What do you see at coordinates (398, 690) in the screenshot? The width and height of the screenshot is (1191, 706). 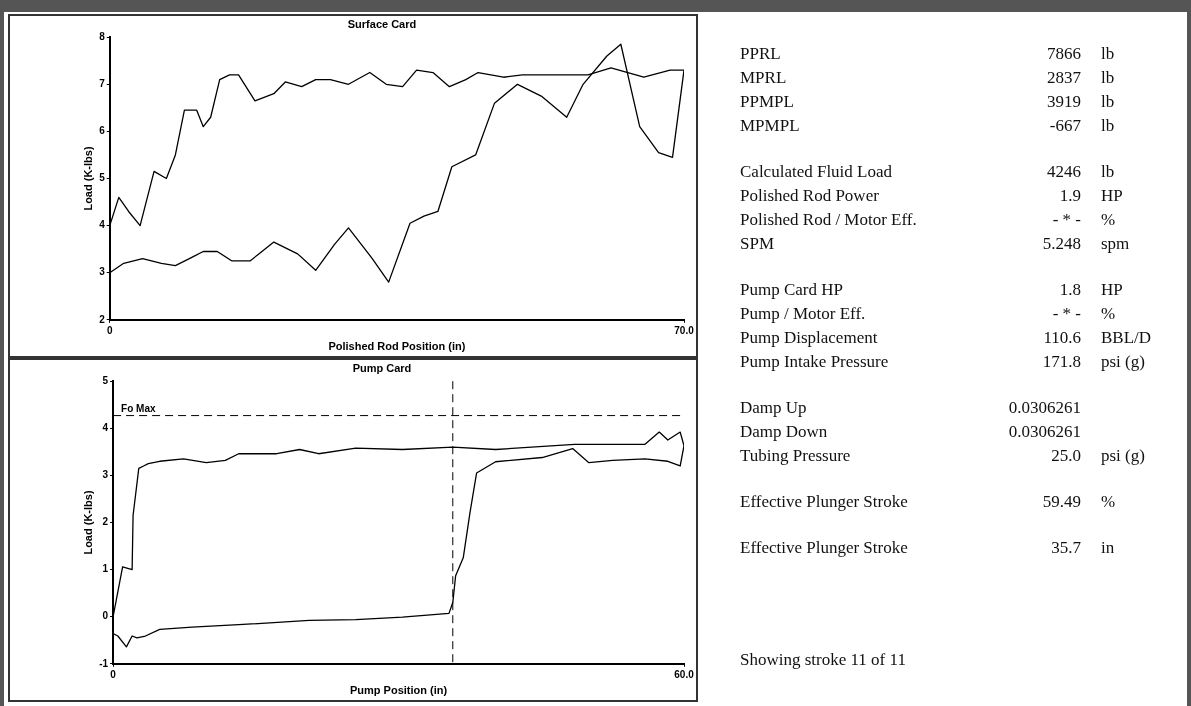 I see `x-axis-title: Pump Position (in)` at bounding box center [398, 690].